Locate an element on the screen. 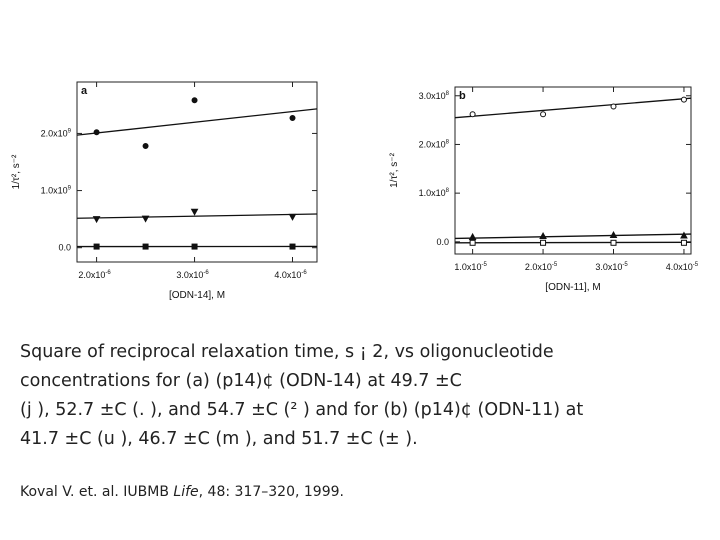  x-tick-label: 4.0x10-5 is located at coordinates (682, 267).